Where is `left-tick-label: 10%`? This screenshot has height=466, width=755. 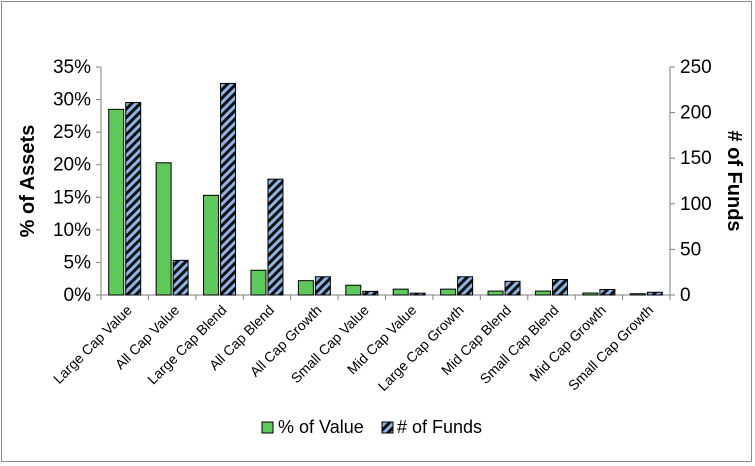 left-tick-label: 10% is located at coordinates (72, 230).